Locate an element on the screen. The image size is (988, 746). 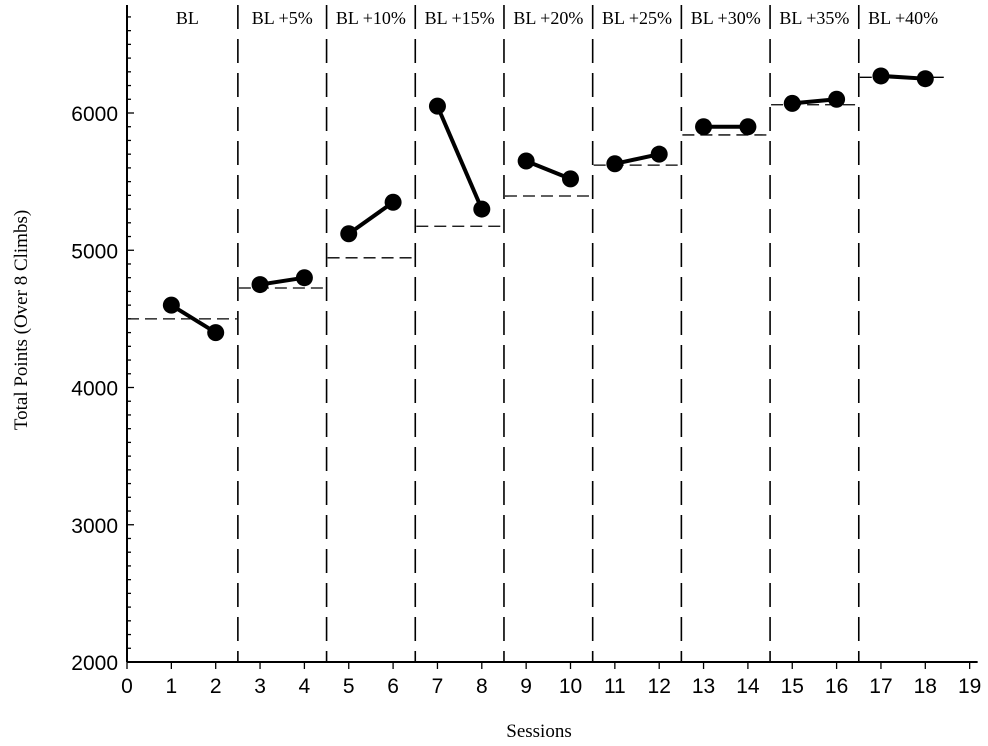
x-tick-label: 13 is located at coordinates (703, 686).